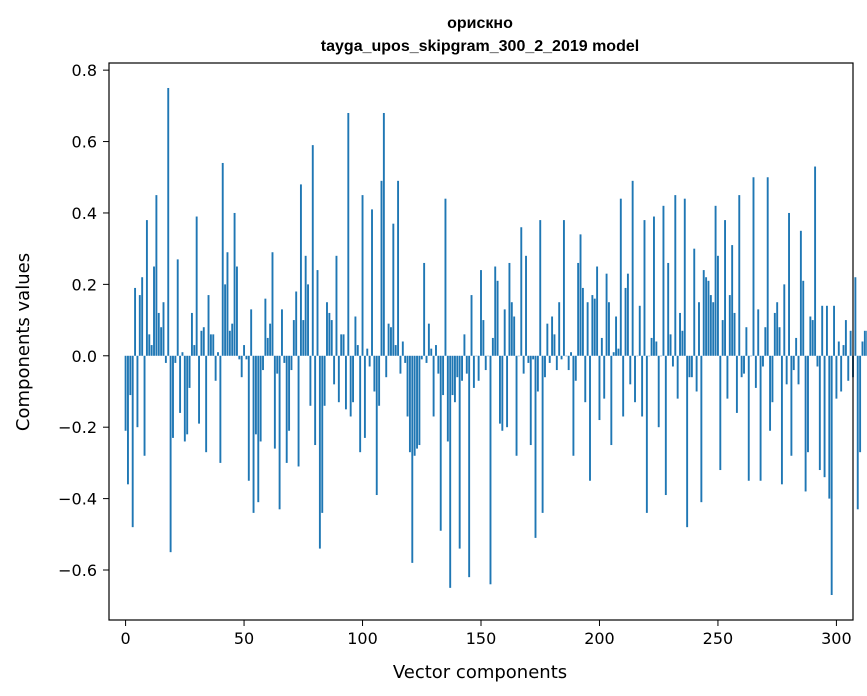  What do you see at coordinates (480, 672) in the screenshot?
I see `x-axis-label: Vector components` at bounding box center [480, 672].